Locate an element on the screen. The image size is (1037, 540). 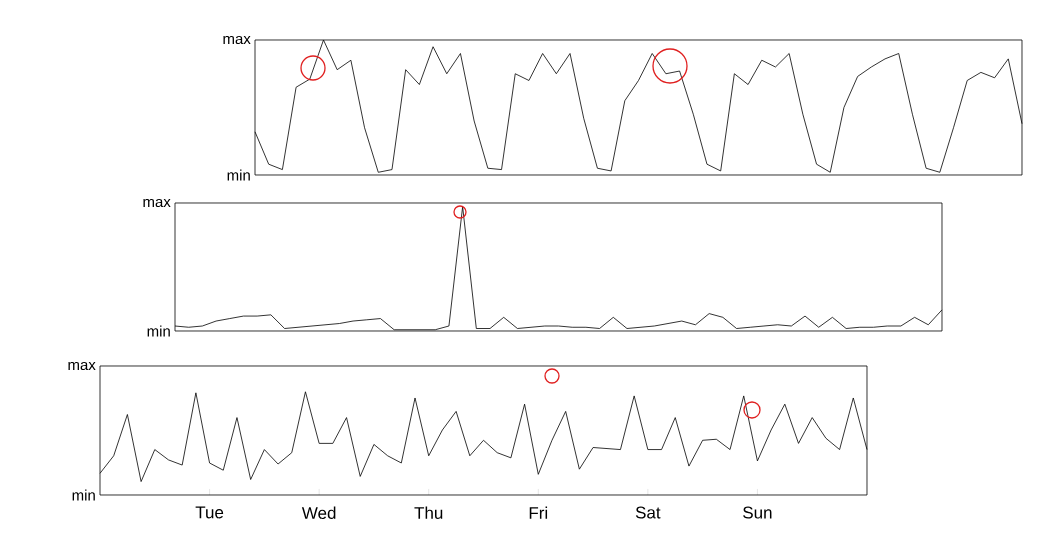
x-tick-label: Fri is located at coordinates (538, 512).